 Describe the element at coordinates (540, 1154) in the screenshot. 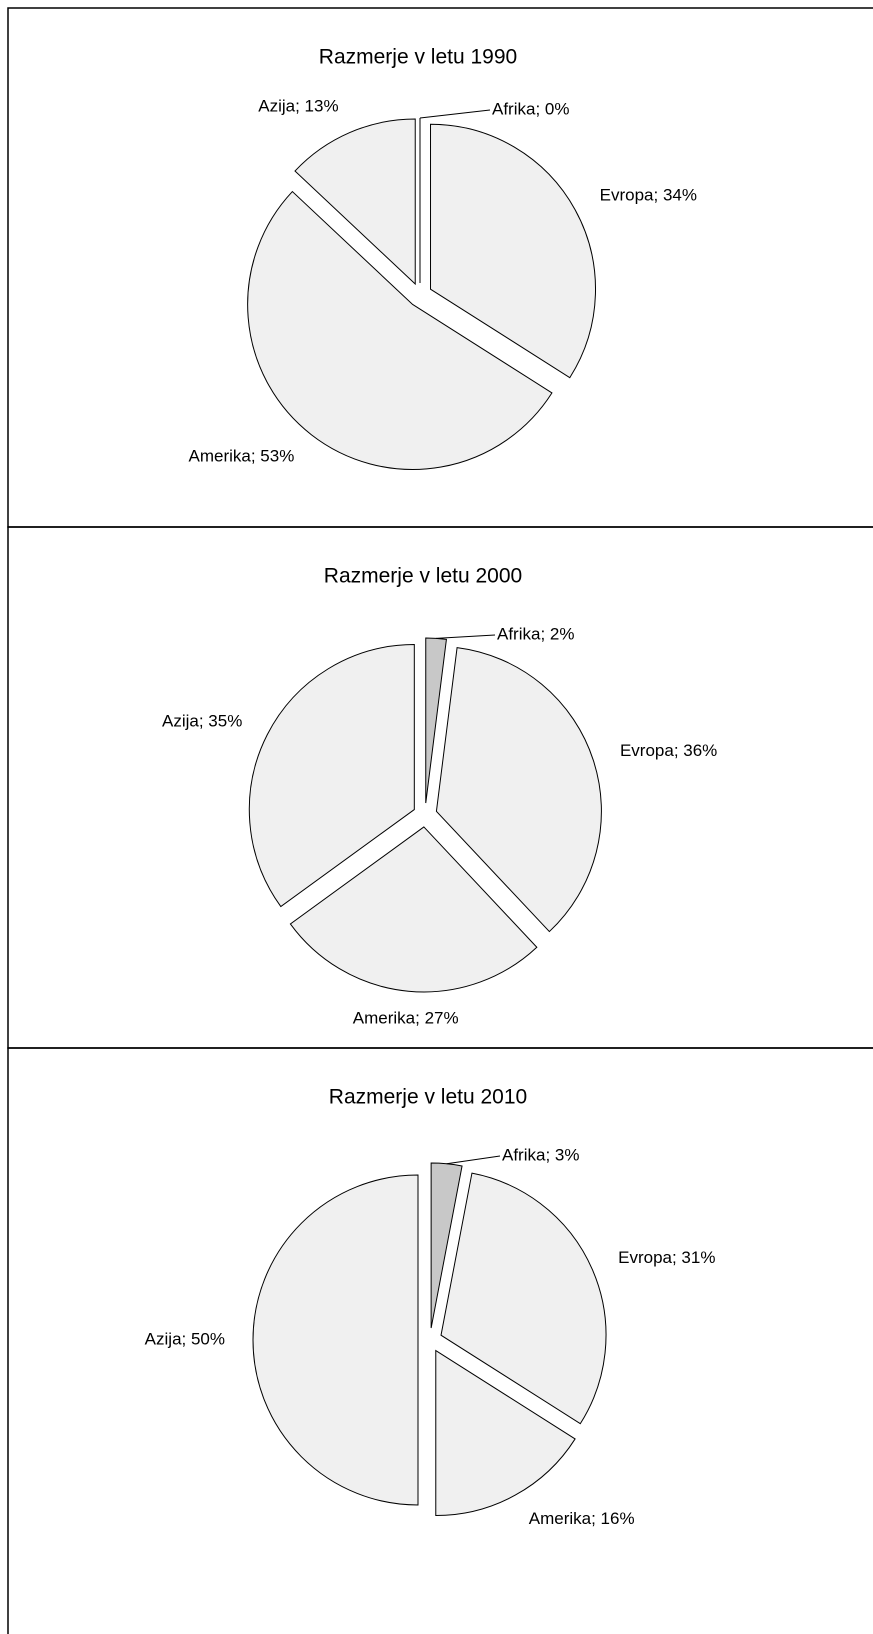

I see `data-label: Afrika; 3%` at that location.